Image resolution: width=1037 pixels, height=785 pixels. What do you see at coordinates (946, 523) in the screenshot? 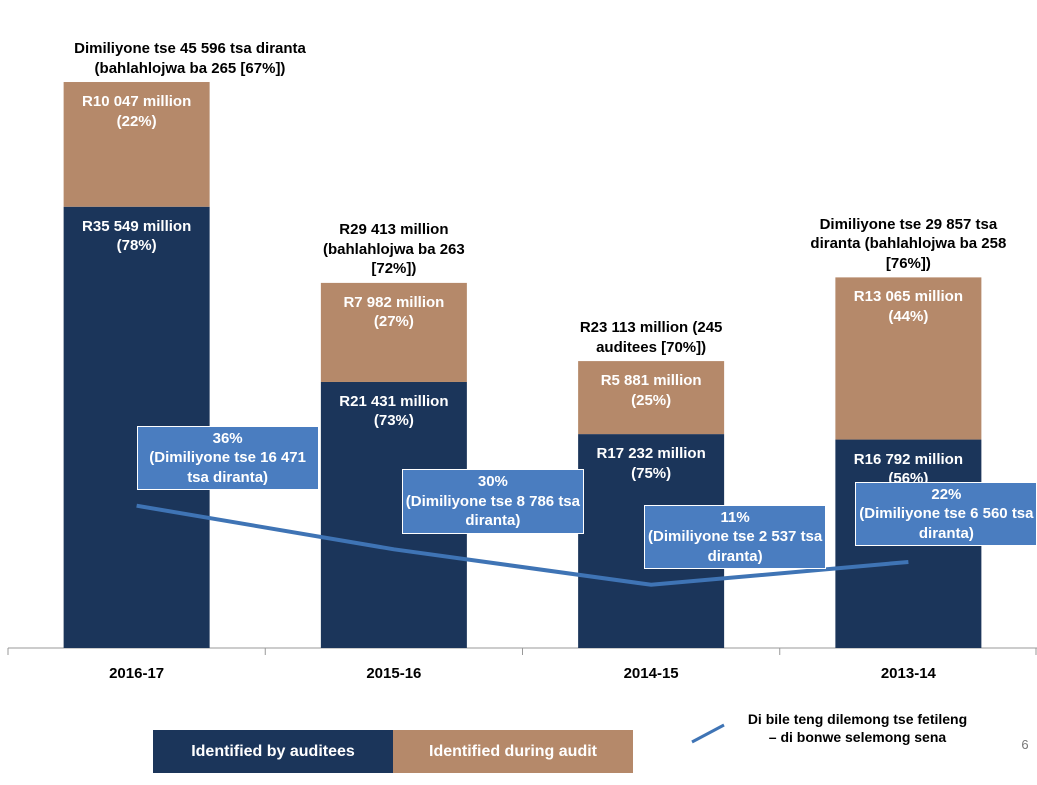
I see `line-value-label: (Dimiliyone tse 6 560 tsa diranta)` at bounding box center [946, 523].